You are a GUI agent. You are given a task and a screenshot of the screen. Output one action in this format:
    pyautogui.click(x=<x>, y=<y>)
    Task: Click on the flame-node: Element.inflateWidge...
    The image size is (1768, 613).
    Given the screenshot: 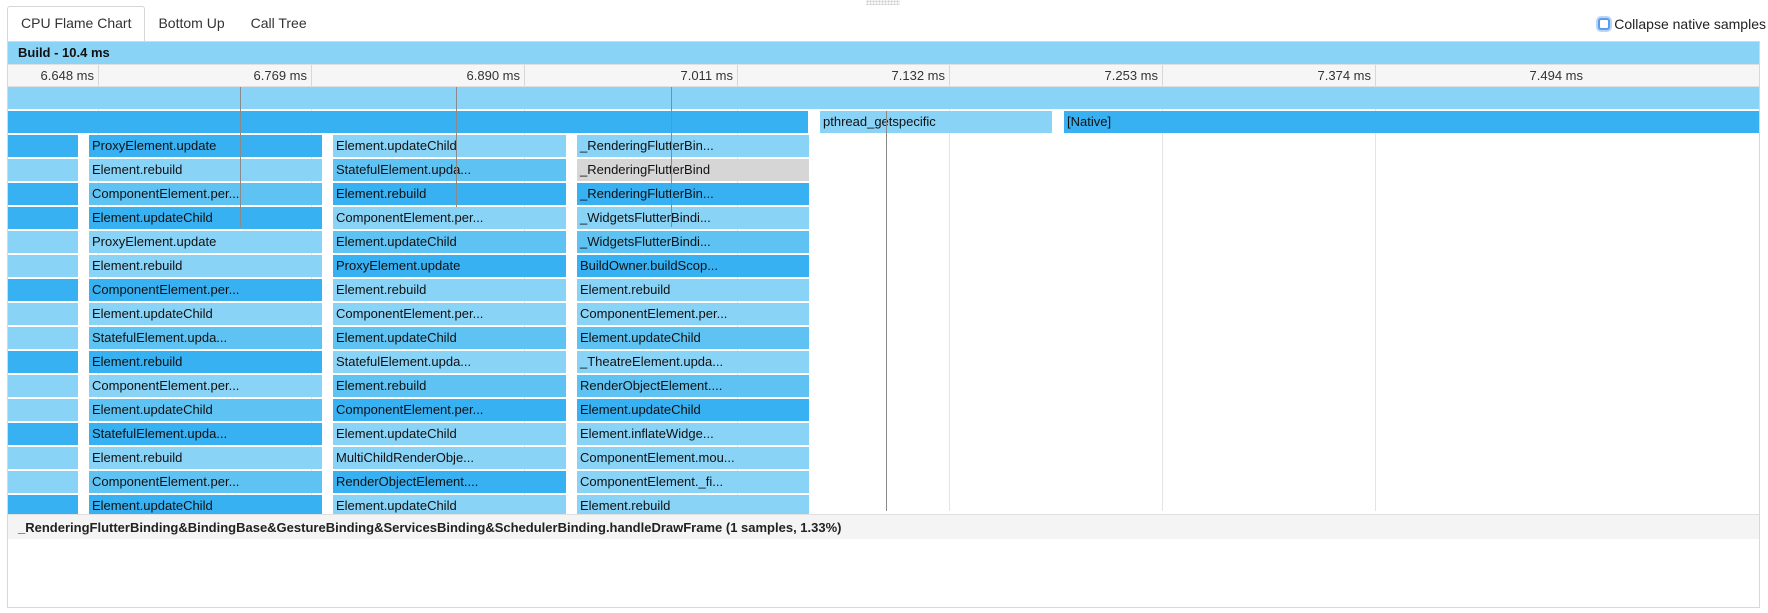 What is the action you would take?
    pyautogui.click(x=693, y=434)
    